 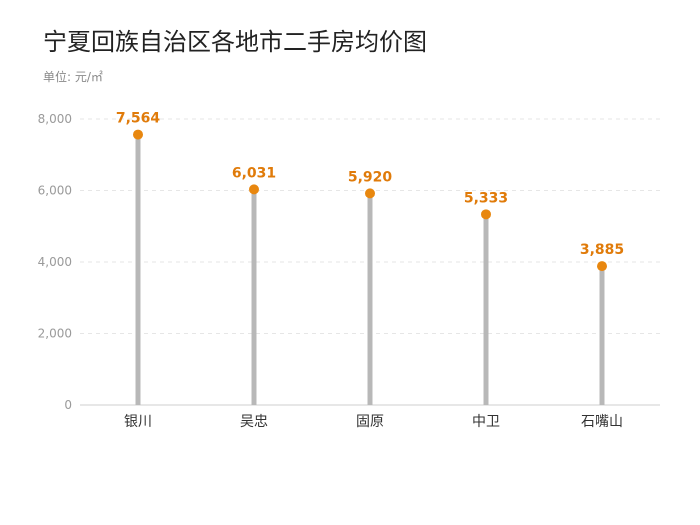 I want to click on x-tick-label: 固原, so click(x=370, y=422).